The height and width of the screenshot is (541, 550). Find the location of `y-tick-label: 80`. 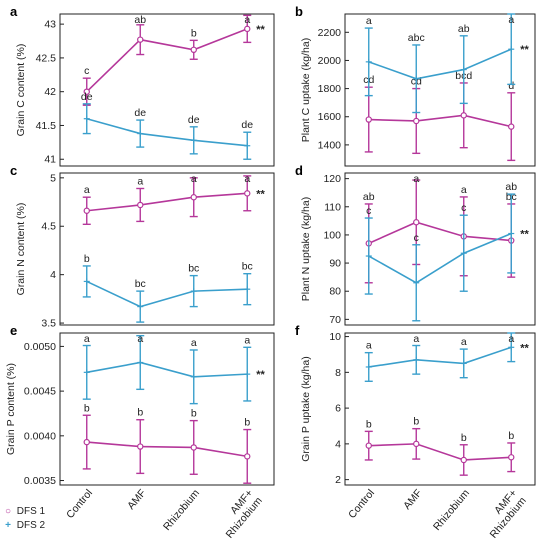

y-tick-label: 80 is located at coordinates (335, 292).